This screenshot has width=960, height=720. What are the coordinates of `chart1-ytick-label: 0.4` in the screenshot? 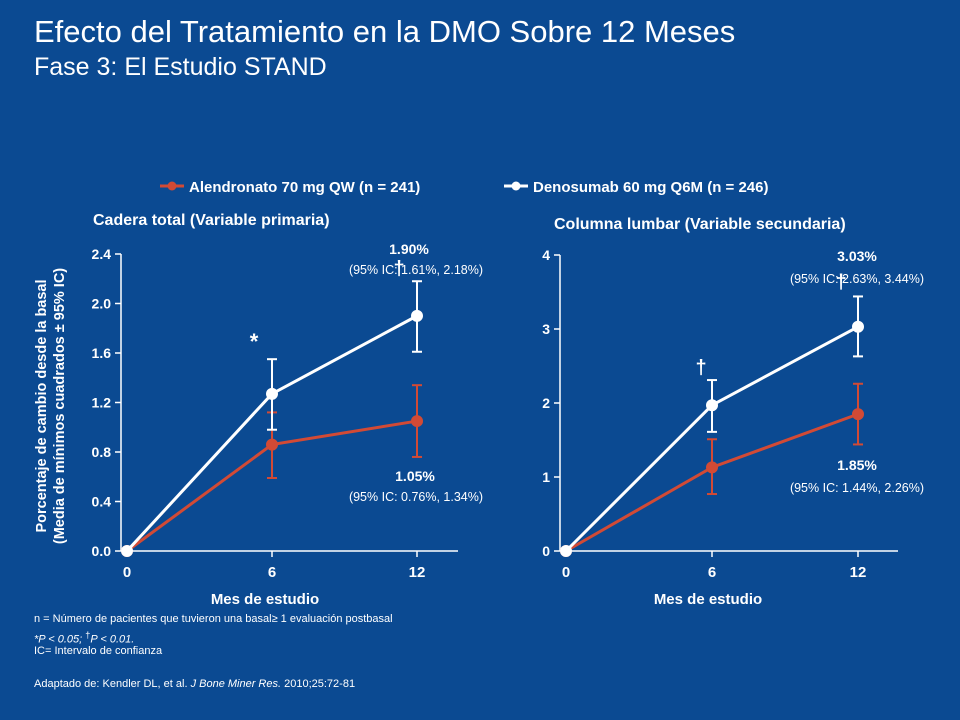 It's located at (102, 502).